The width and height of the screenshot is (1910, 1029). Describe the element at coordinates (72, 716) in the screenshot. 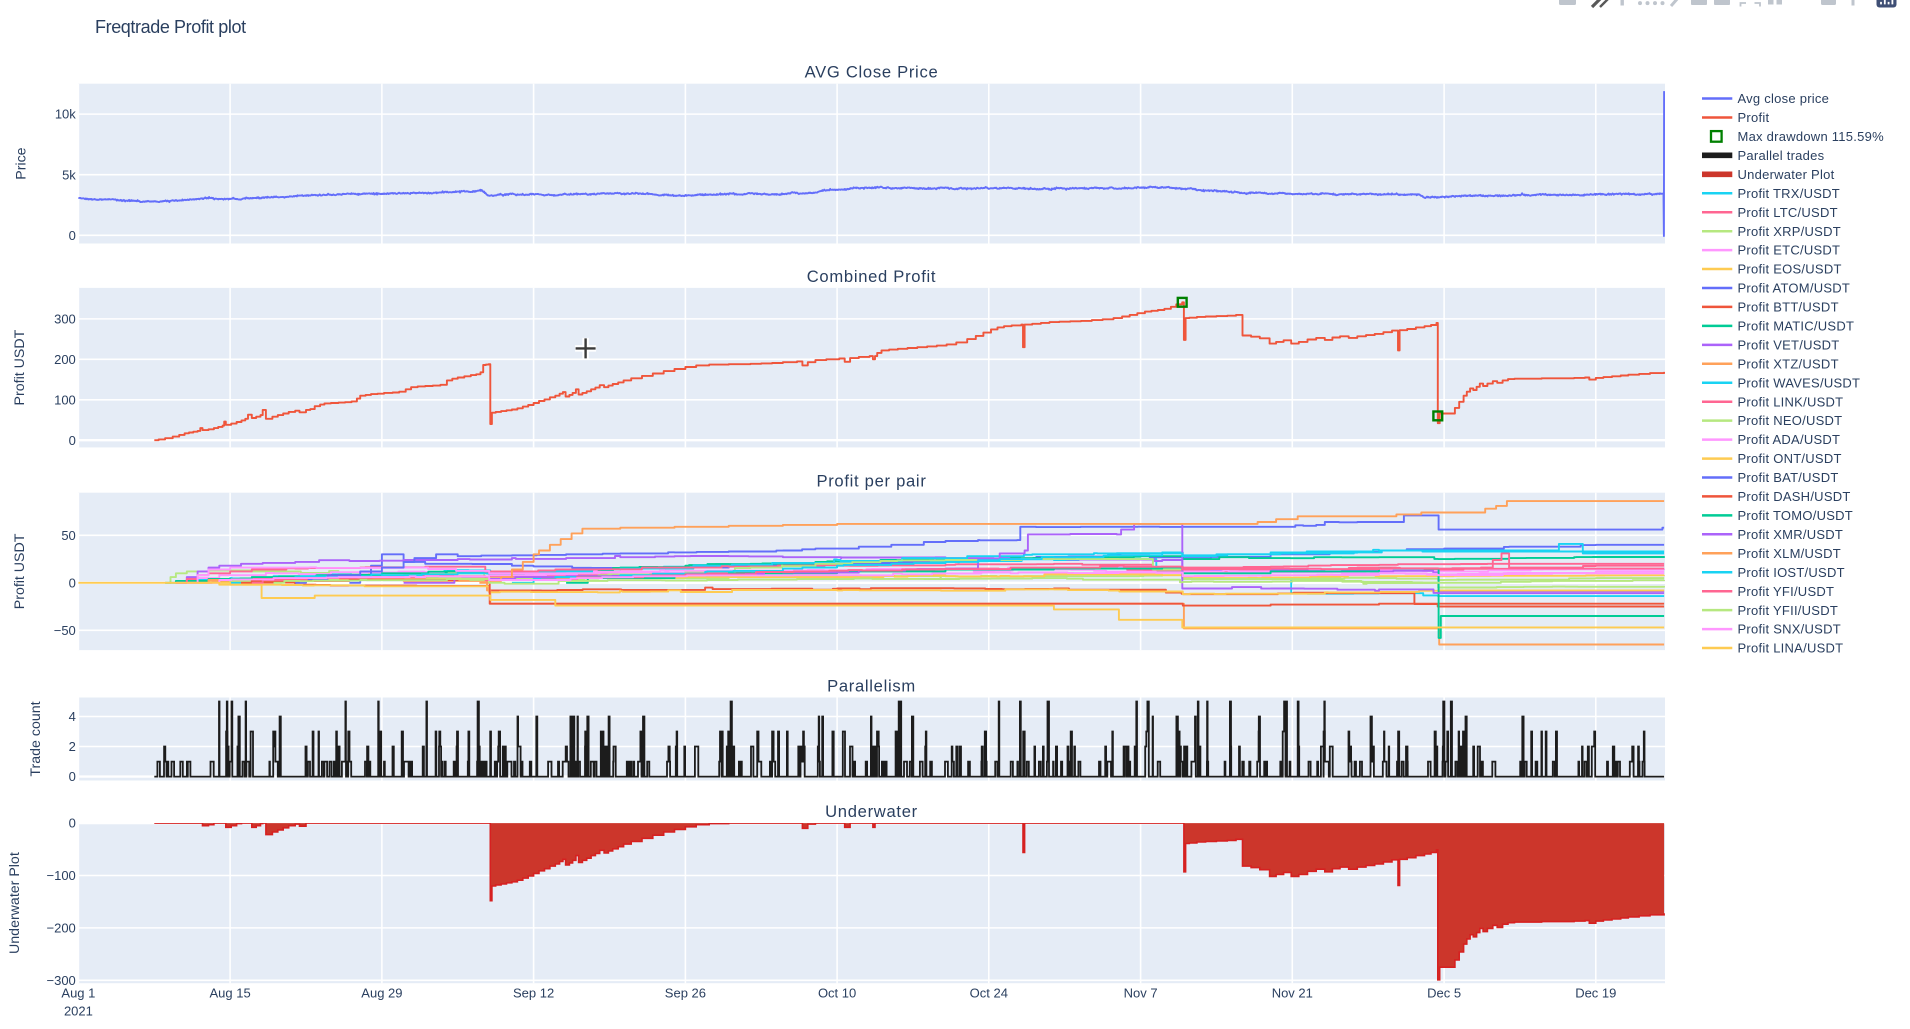

I see `svg-text: 4` at that location.